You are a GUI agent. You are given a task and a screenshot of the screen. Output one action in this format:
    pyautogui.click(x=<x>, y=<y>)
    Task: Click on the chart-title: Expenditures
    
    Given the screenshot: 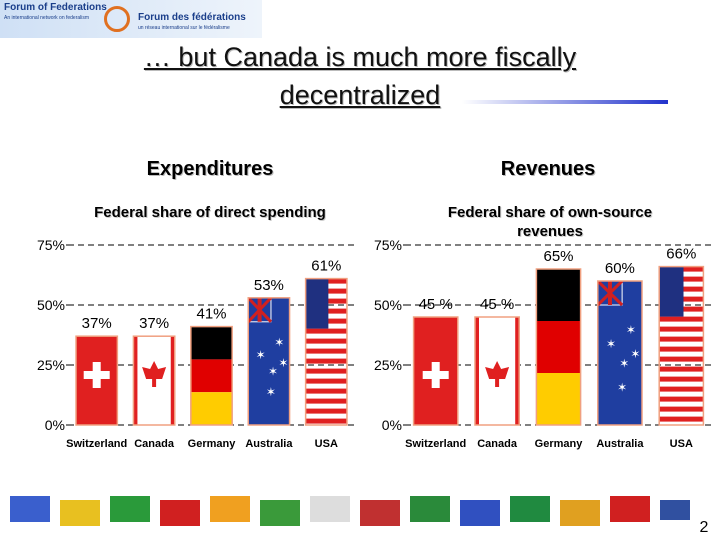 What is the action you would take?
    pyautogui.click(x=210, y=169)
    